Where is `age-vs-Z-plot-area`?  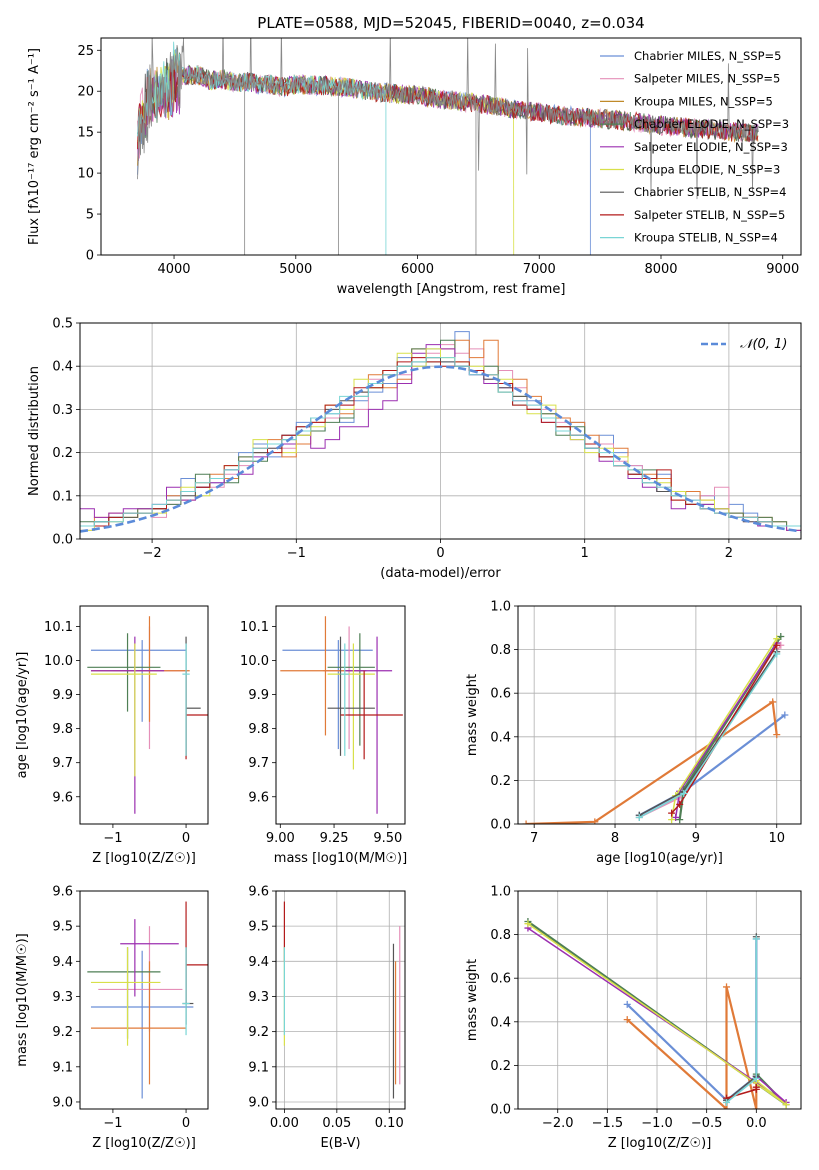 age-vs-Z-plot-area is located at coordinates (147, 715).